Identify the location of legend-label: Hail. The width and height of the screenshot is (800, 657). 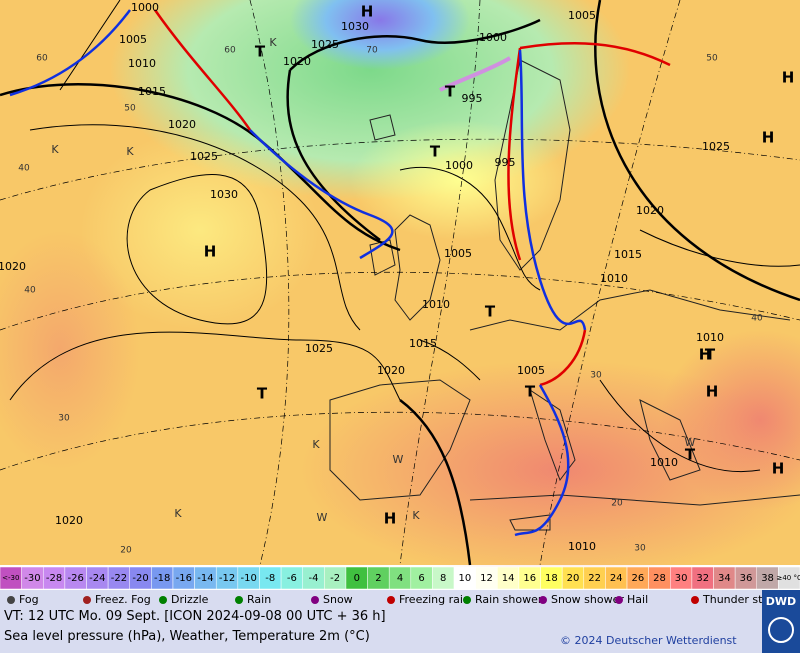
(637, 599).